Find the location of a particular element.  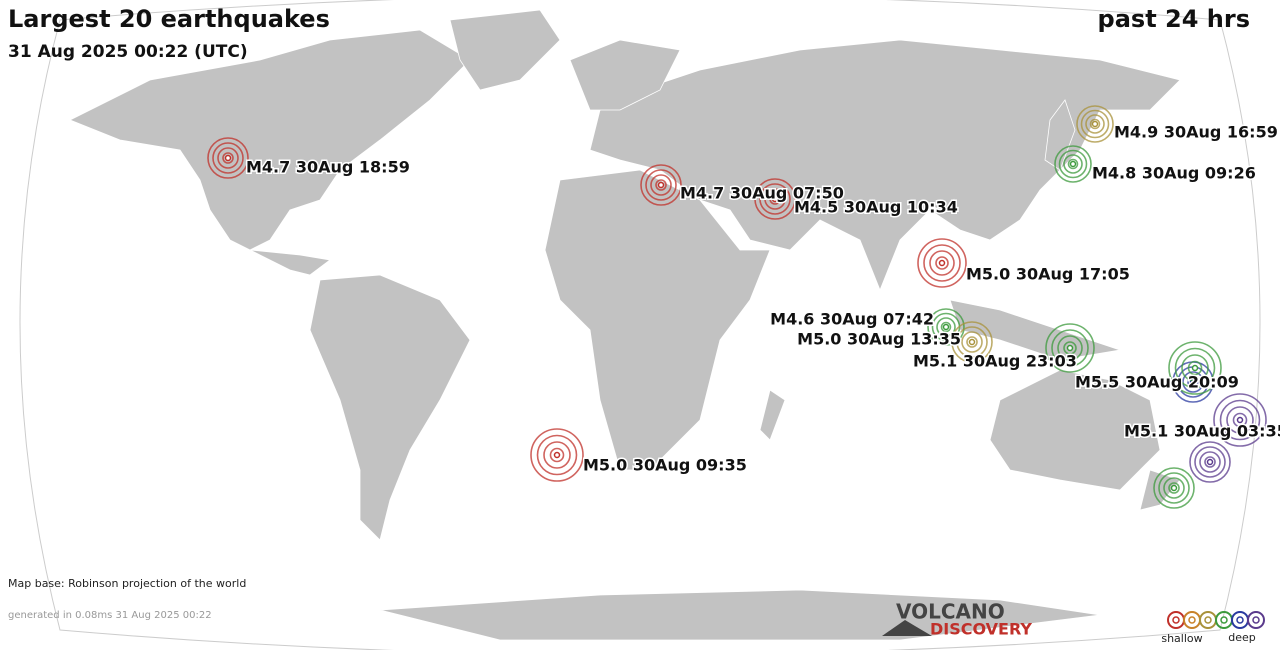

quake-label: M5.0 30Aug 13:35 is located at coordinates (879, 339).